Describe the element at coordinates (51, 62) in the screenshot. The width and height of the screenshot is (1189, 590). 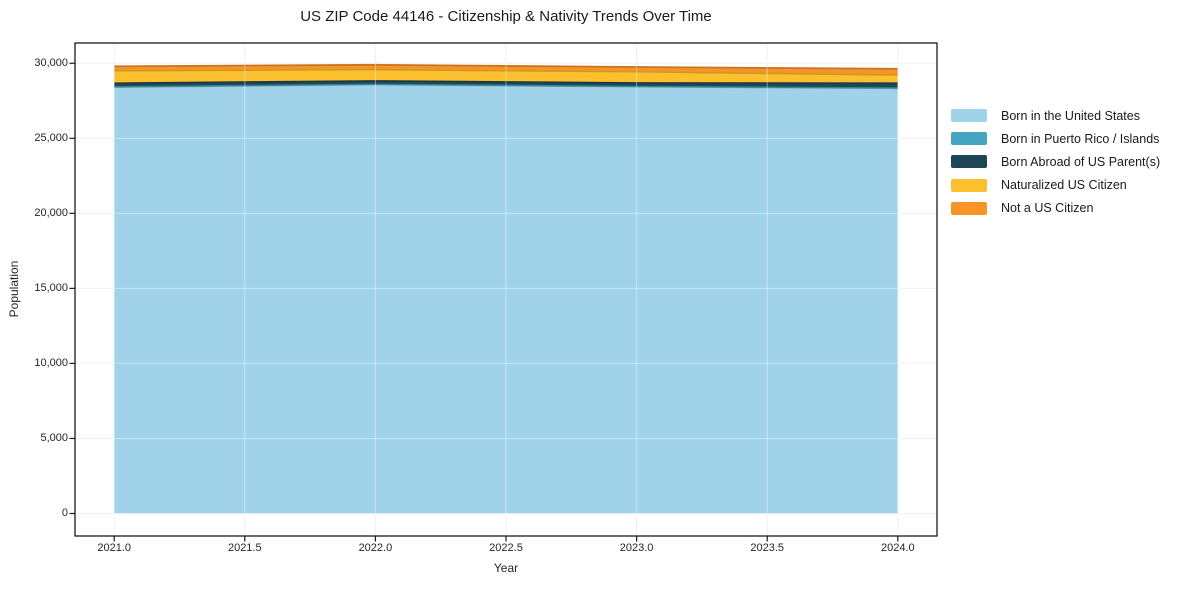
I see `y-tick-label: 30,000` at that location.